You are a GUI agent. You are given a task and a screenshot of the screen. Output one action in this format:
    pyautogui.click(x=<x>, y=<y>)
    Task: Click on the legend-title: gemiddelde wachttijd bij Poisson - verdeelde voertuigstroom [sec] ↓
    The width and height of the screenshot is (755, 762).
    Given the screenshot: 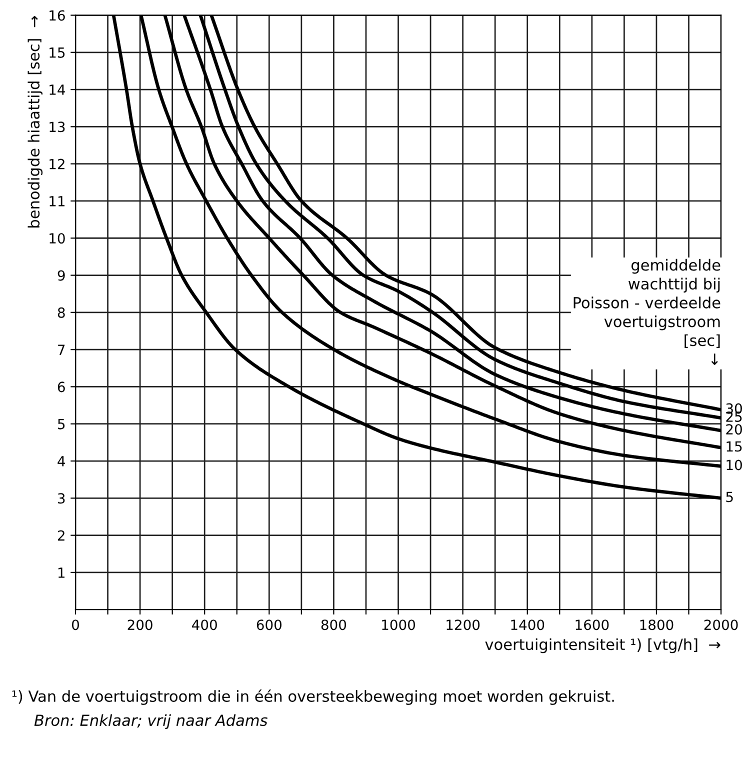 What is the action you would take?
    pyautogui.click(x=647, y=311)
    